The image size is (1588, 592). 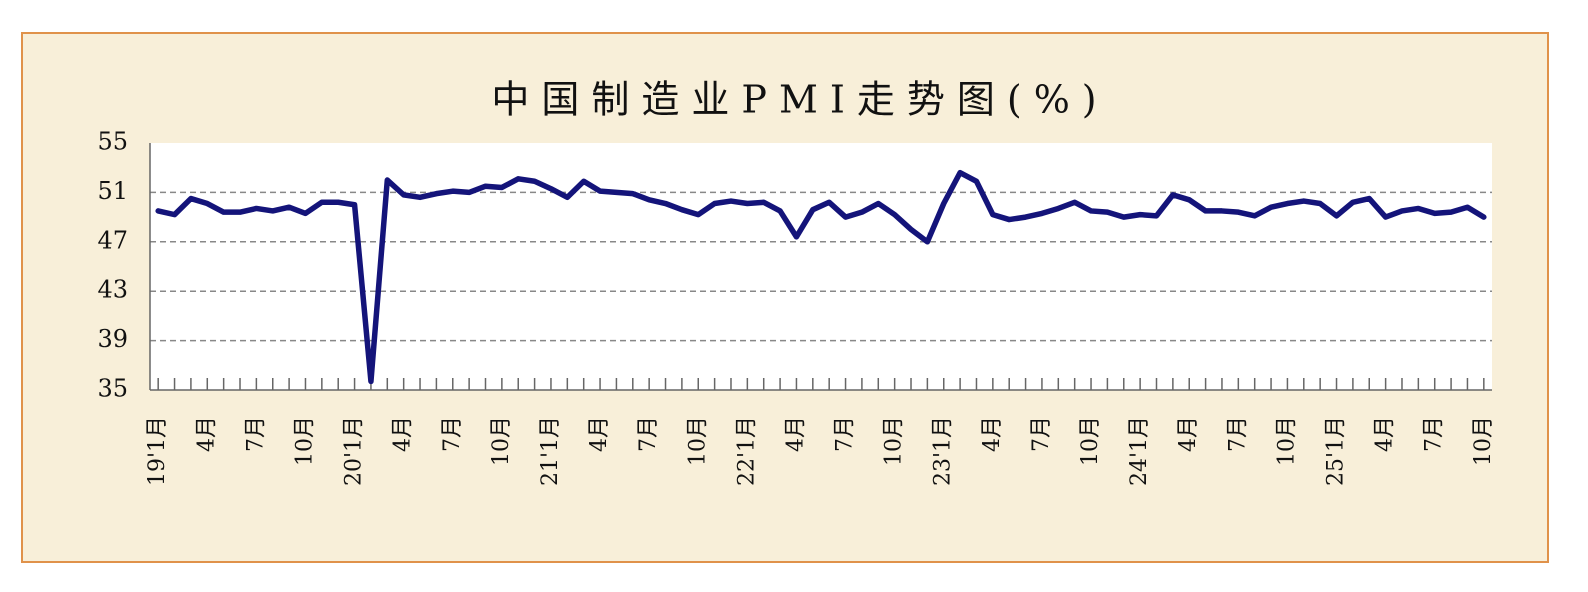 I want to click on chart-title: 中国制造业PMI走势图(%), so click(x=799, y=100).